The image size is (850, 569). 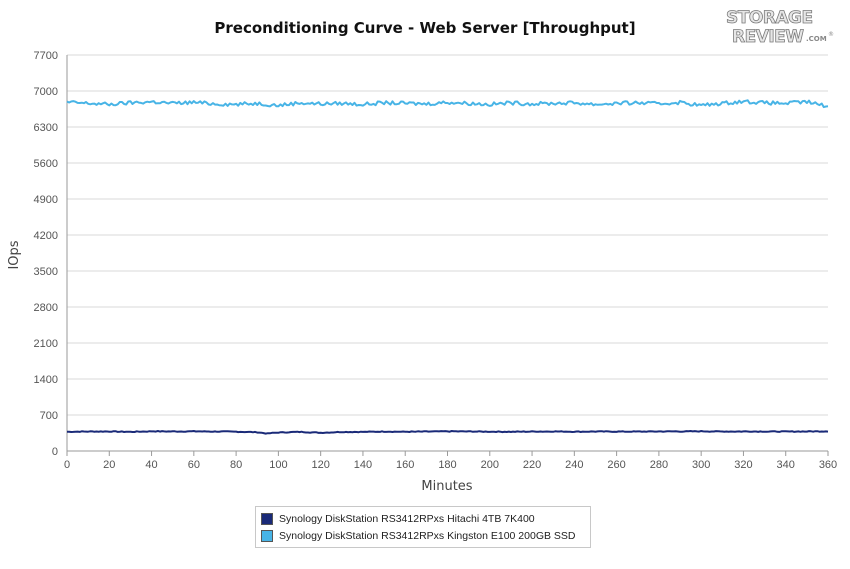 I want to click on y-tick-label: 700, so click(x=49, y=416).